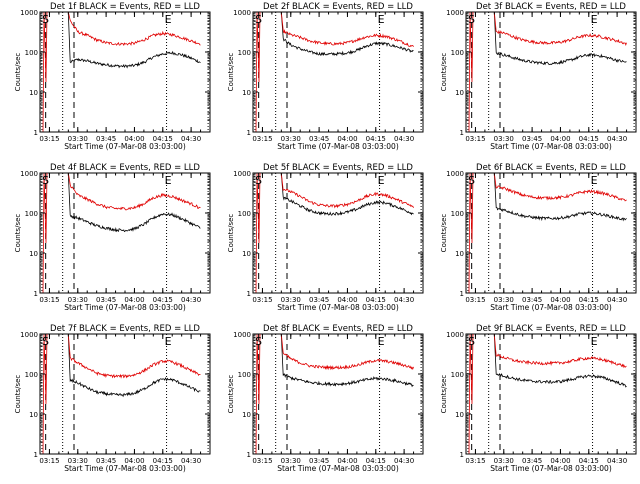 This screenshot has height=484, width=640. I want to click on panel-title: Det 6f BLACK = Events, RED = LLD, so click(551, 168).